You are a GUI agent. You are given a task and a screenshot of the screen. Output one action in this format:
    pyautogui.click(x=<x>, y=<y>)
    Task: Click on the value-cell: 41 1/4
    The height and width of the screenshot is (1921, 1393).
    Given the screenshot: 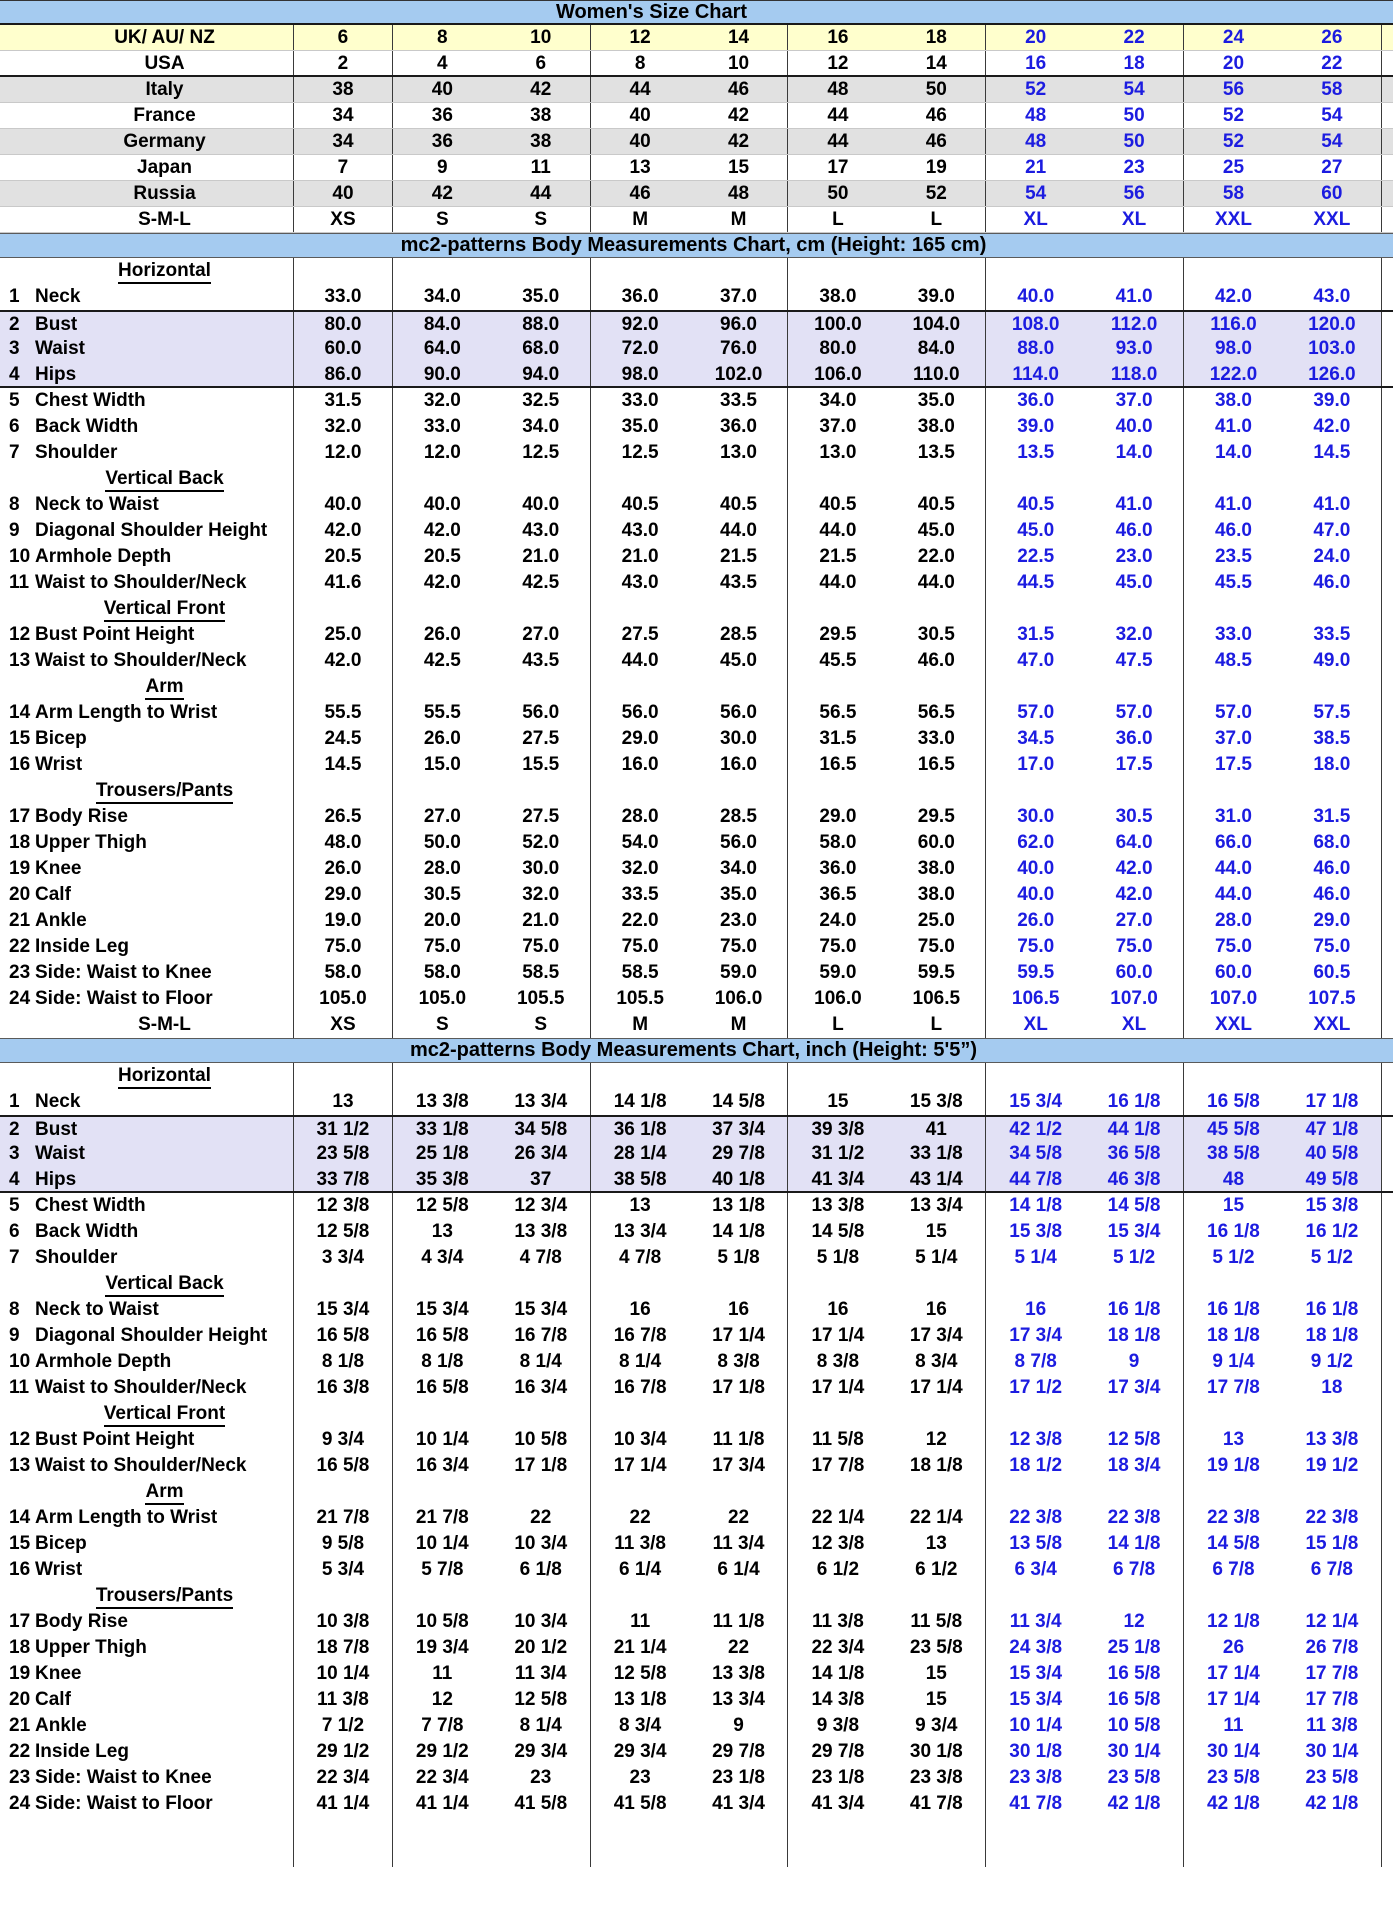 What is the action you would take?
    pyautogui.click(x=442, y=1803)
    